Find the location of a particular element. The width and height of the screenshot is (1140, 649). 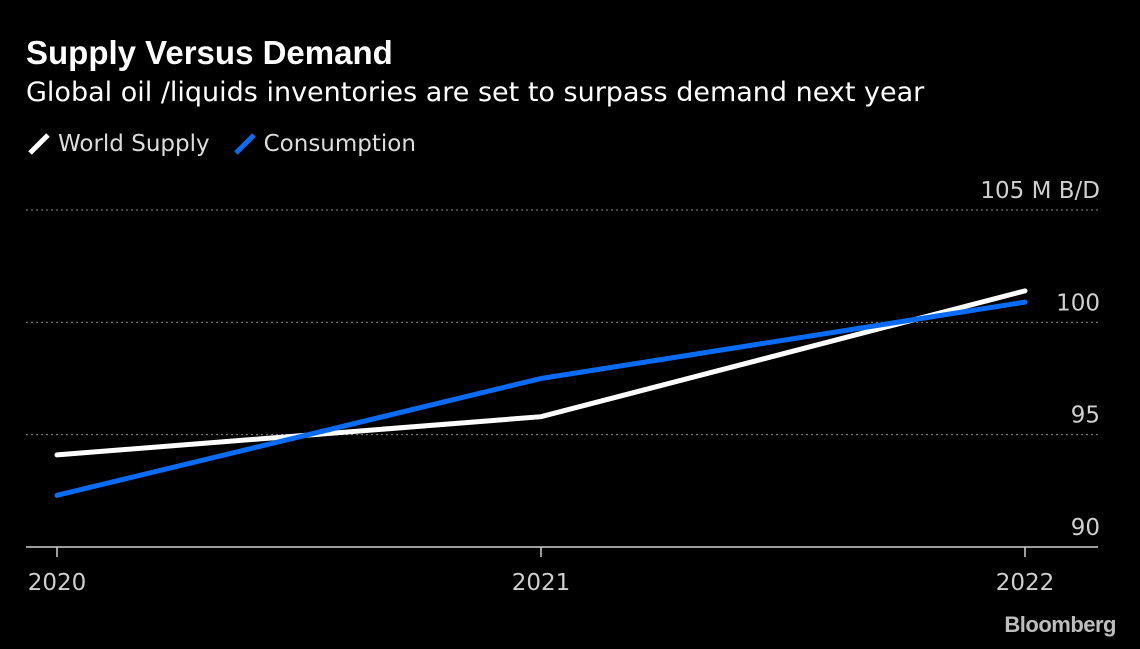

legend-label-world-supply: World Supply is located at coordinates (134, 144).